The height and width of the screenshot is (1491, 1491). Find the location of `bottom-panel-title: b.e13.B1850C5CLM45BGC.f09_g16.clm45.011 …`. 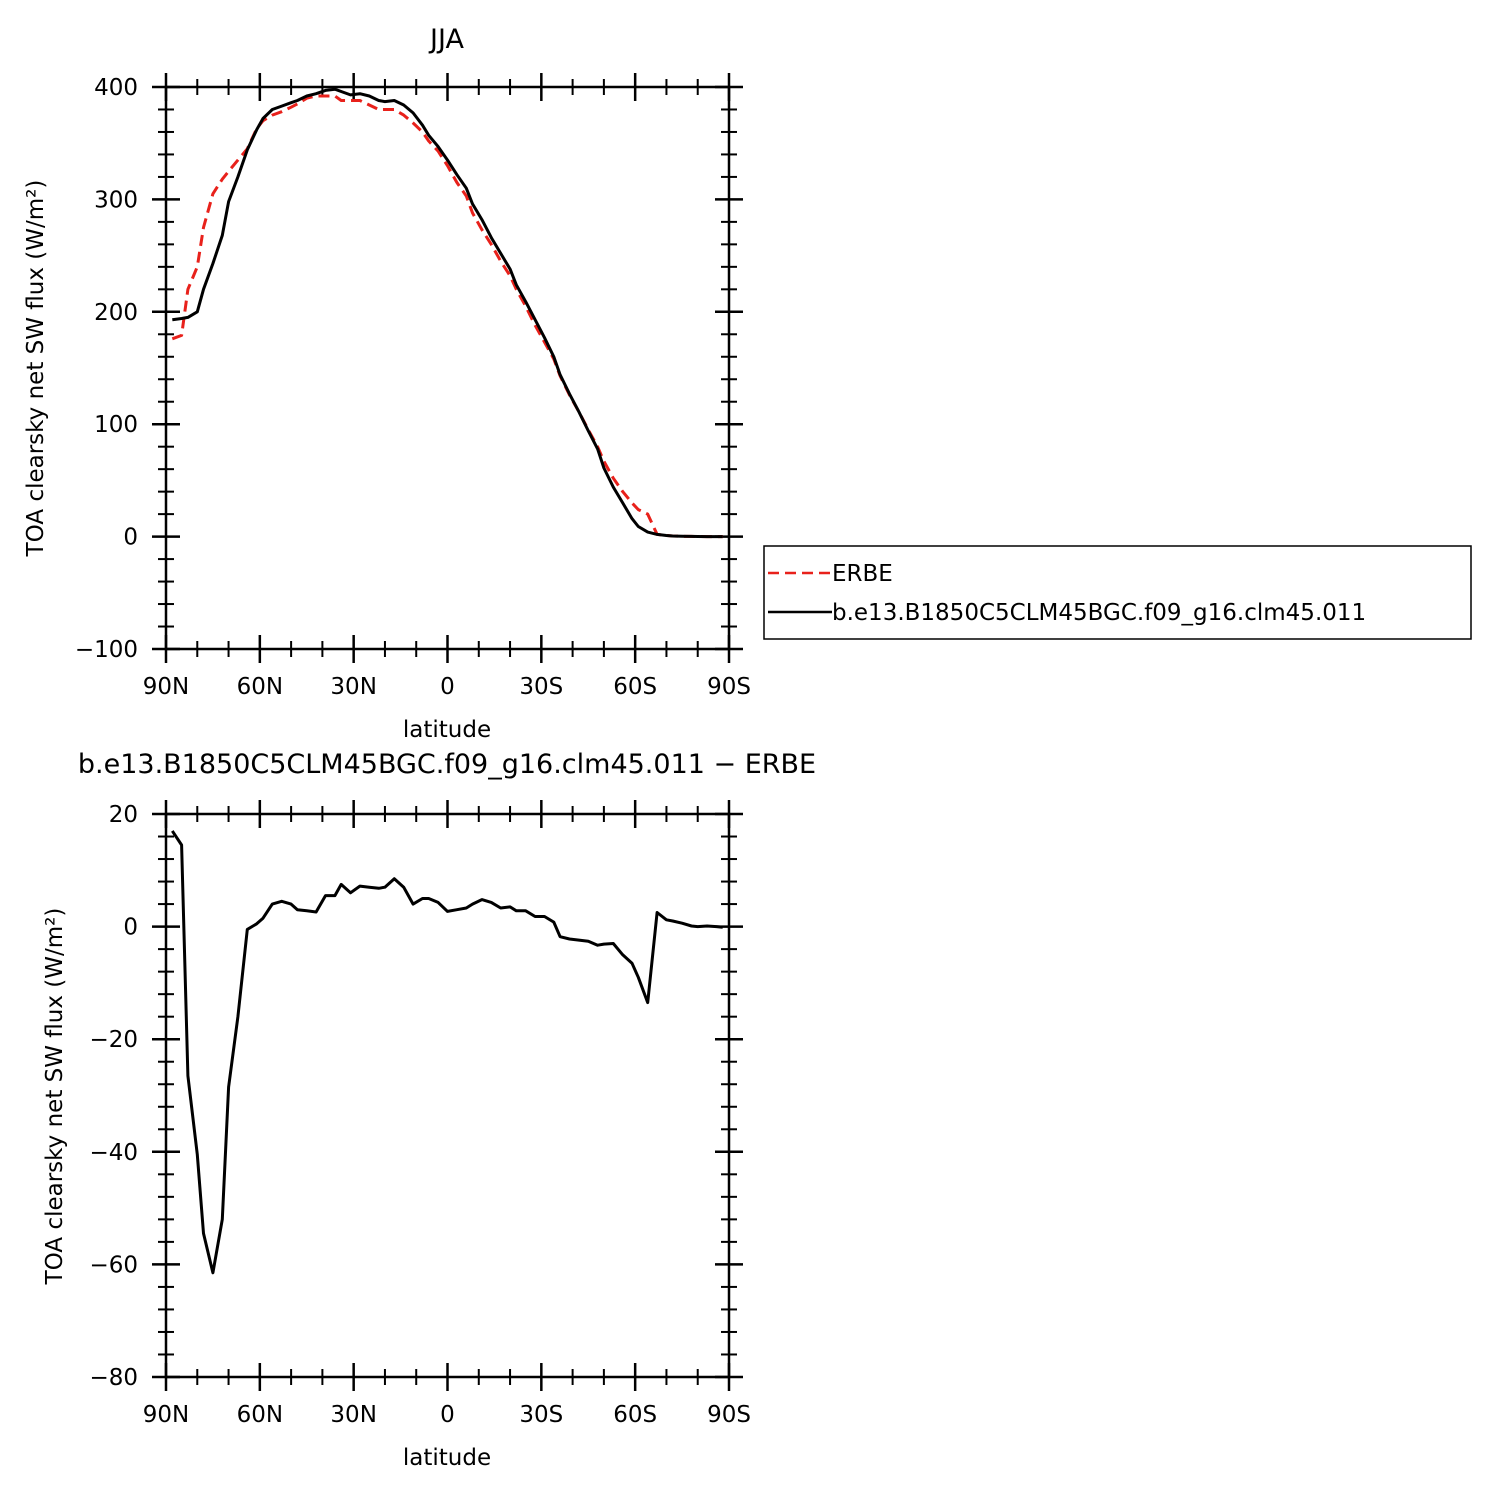

bottom-panel-title: b.e13.B1850C5CLM45BGC.f09_g16.clm45.011 … is located at coordinates (447, 764).